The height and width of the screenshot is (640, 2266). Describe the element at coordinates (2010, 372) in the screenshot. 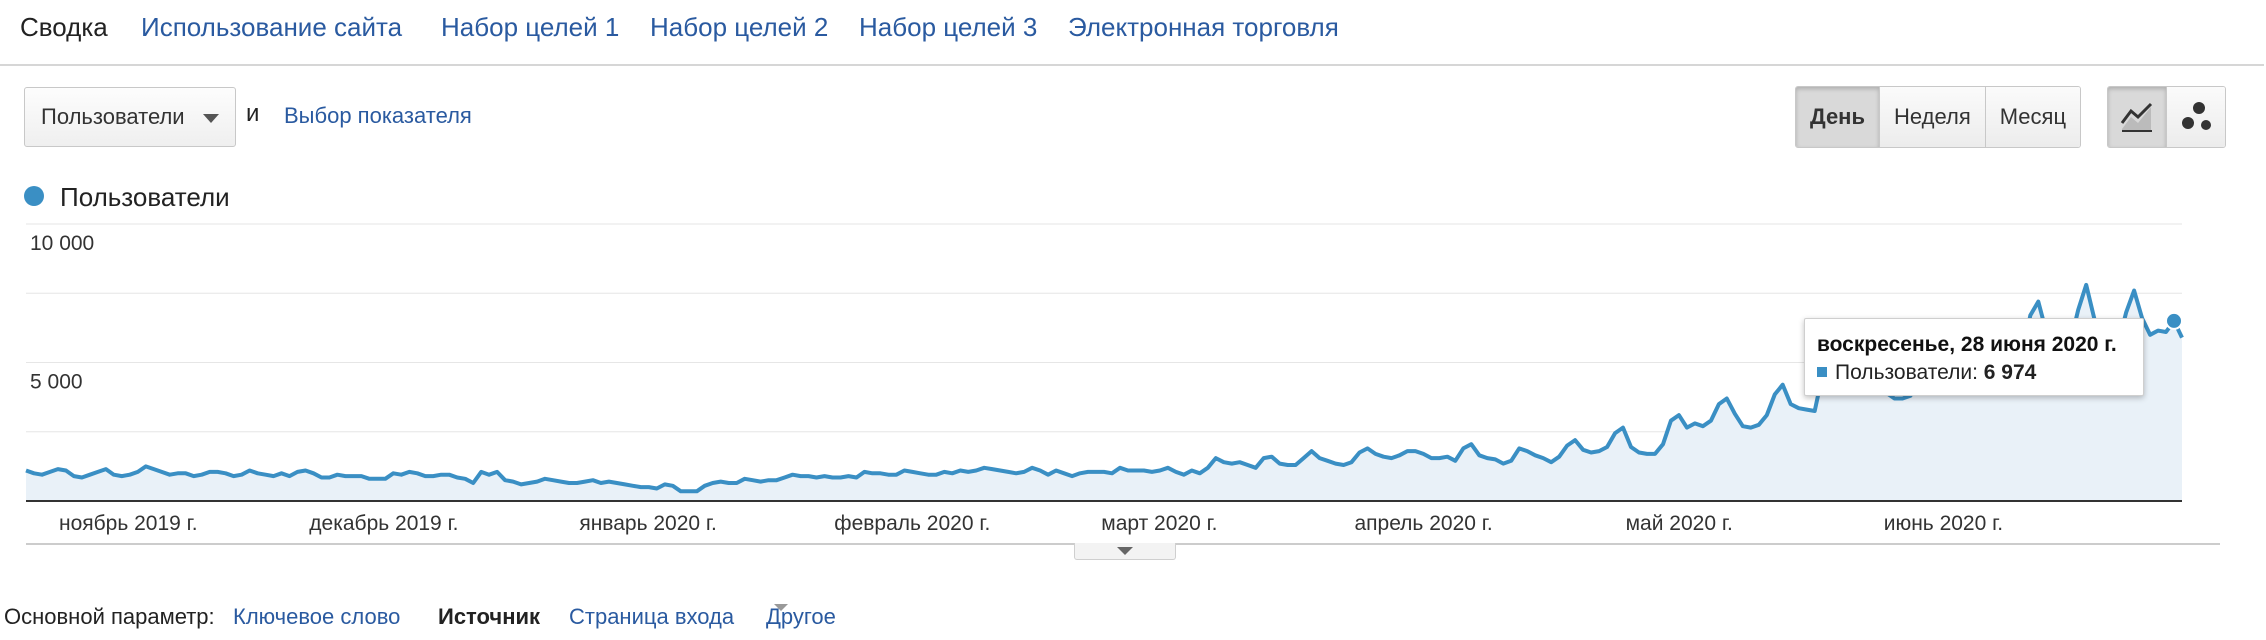

I see `tooltip-value: 6 974` at that location.